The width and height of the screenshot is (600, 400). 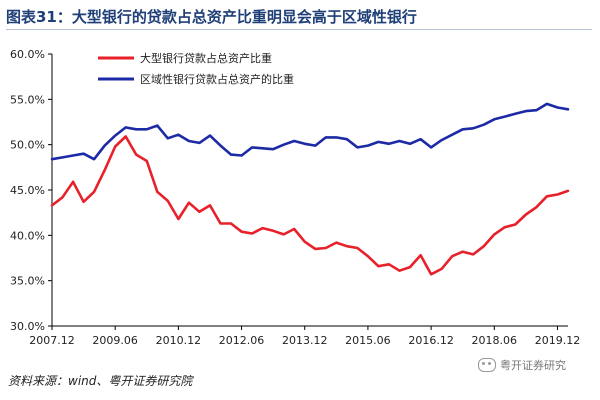 I want to click on y-tick-label: 30.0%, so click(x=27, y=326).